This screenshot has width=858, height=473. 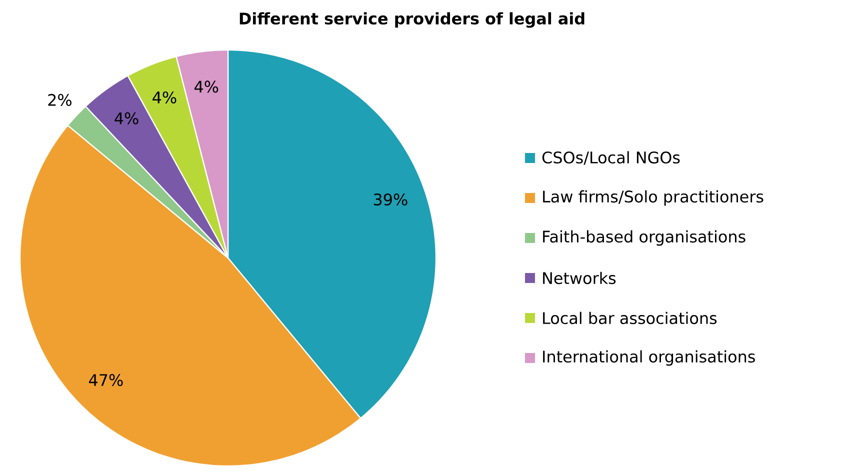 I want to click on legend-label: Networks, so click(x=579, y=278).